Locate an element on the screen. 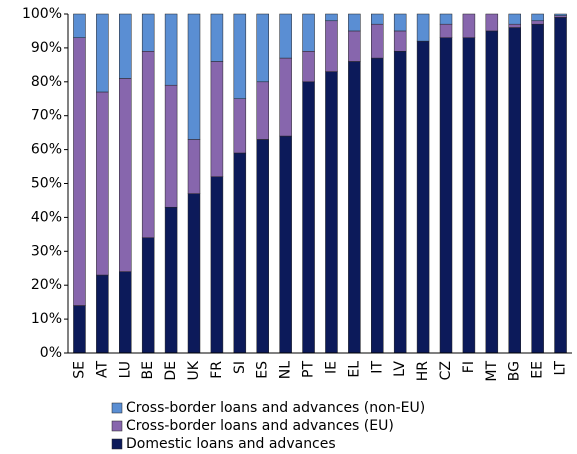  x-tick-label: EL is located at coordinates (354, 369).